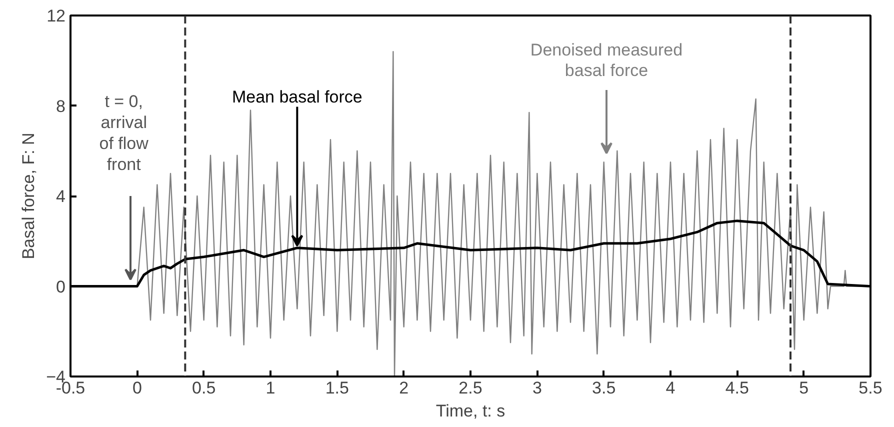 Image resolution: width=894 pixels, height=427 pixels. I want to click on x-tick-label: 5.5, so click(870, 388).